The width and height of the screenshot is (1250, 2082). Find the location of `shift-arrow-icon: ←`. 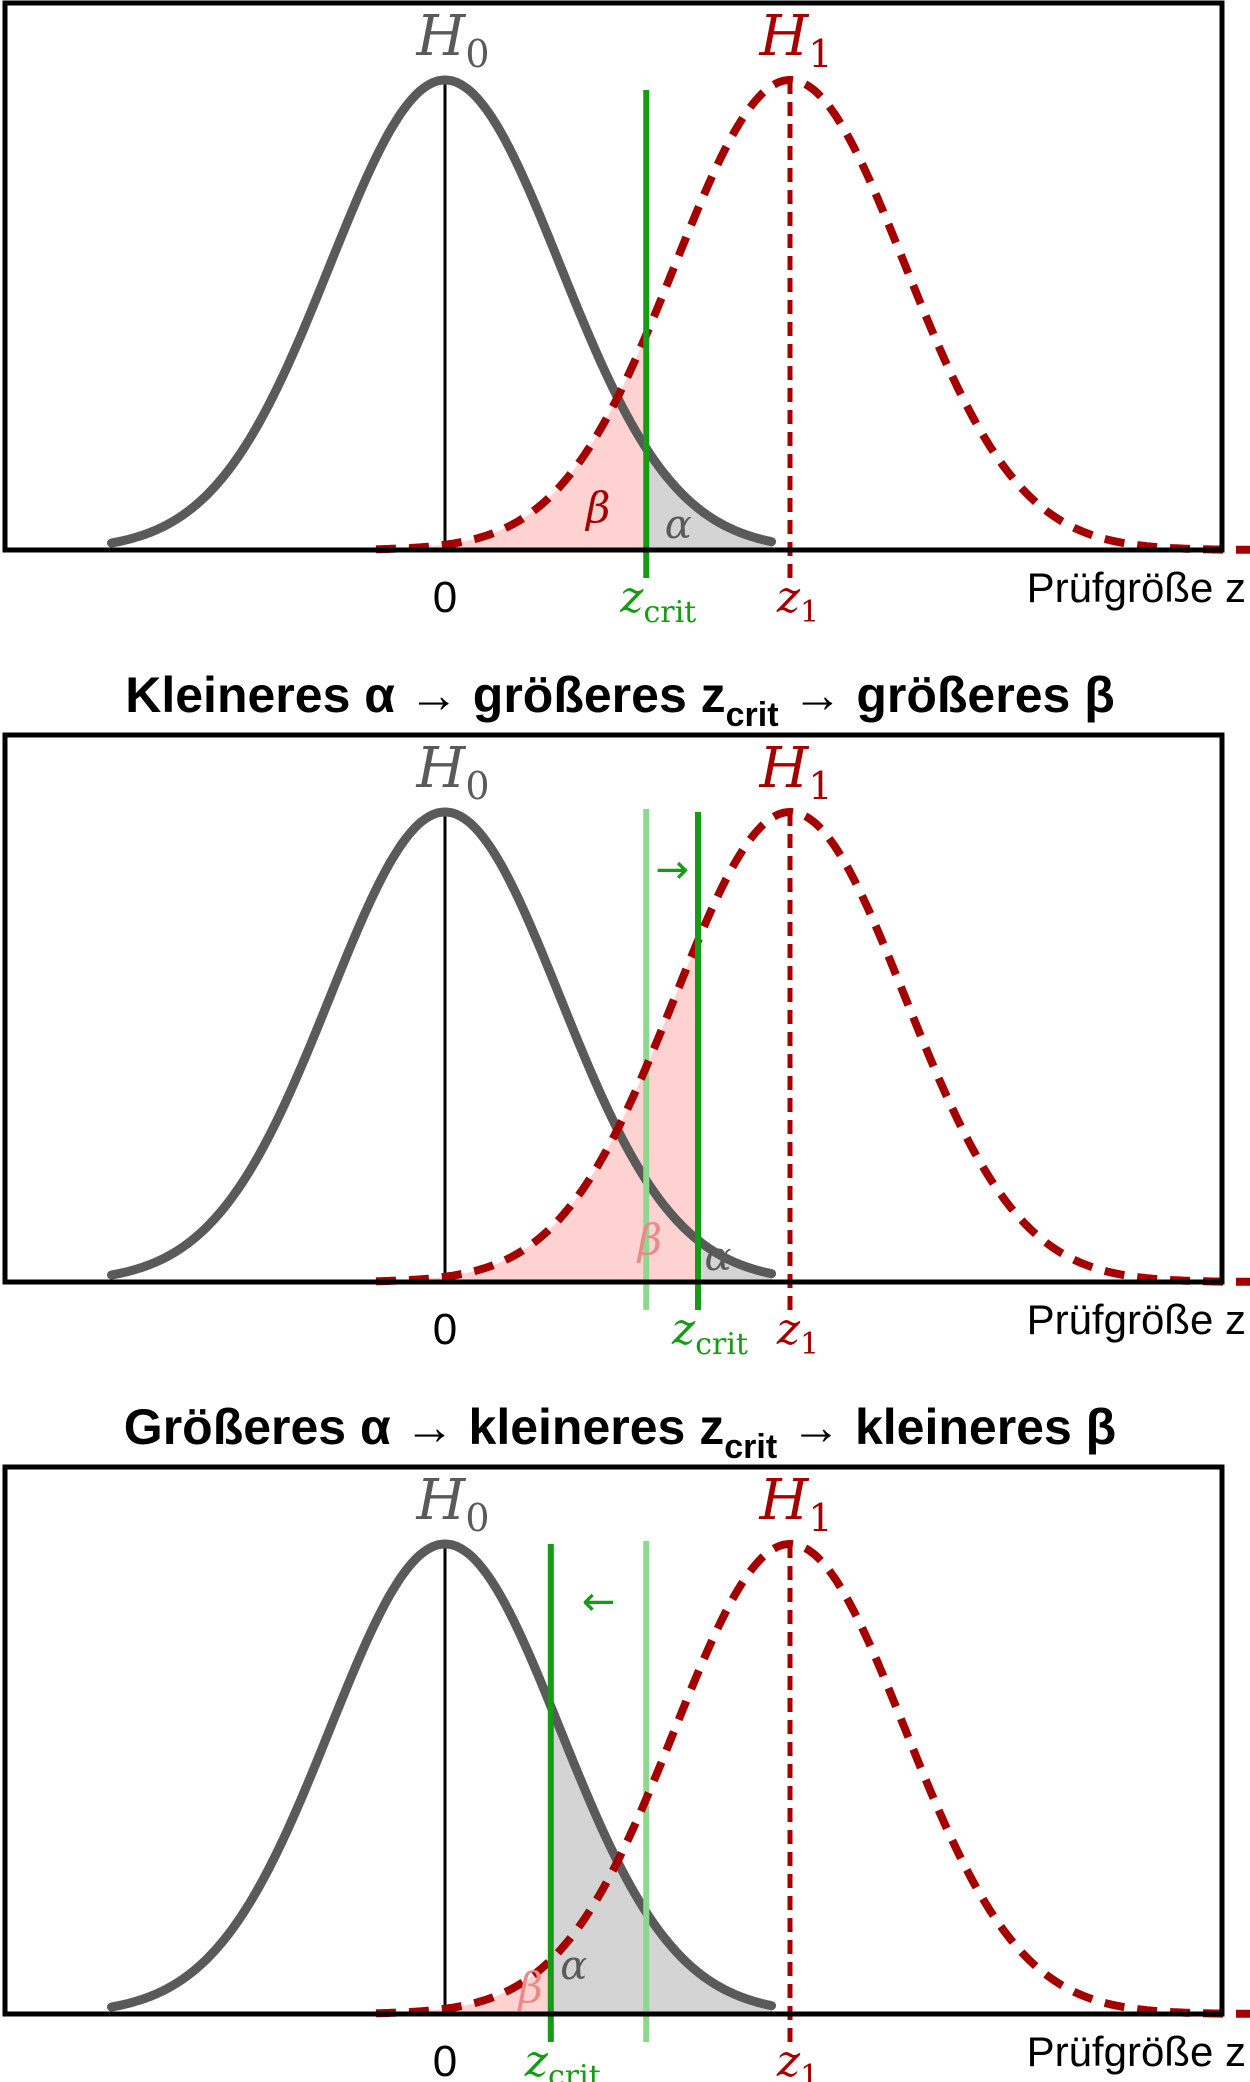

shift-arrow-icon: ← is located at coordinates (599, 1602).